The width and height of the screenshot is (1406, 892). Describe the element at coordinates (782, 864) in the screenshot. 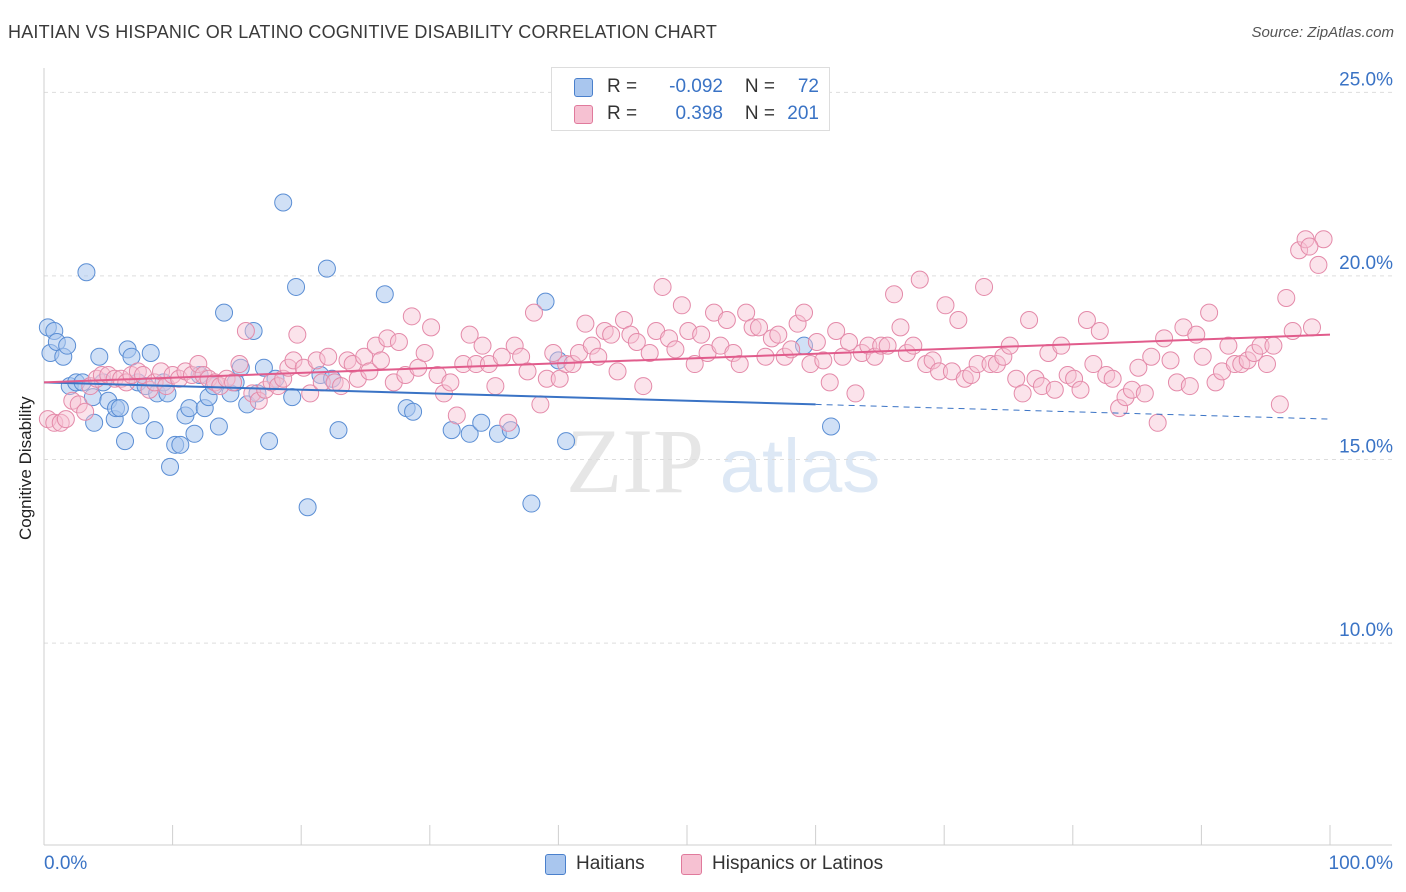

I see `bottom-legend-hispanics: Hispanics or Latinos` at that location.